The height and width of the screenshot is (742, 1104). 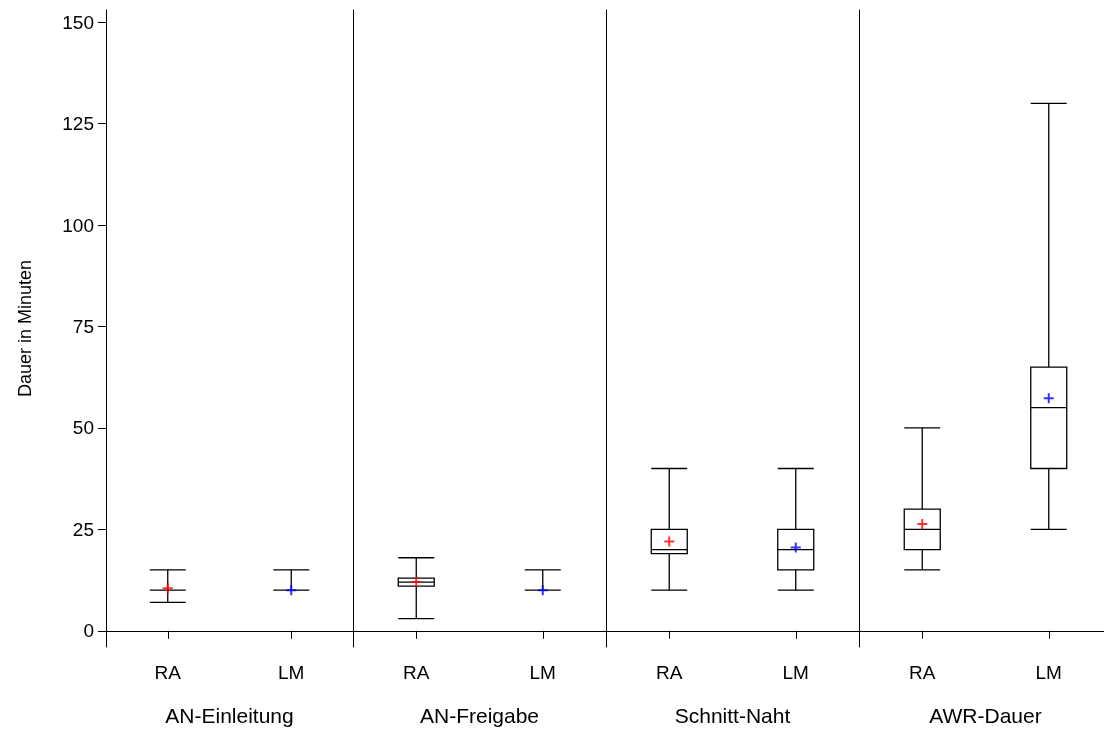 I want to click on x-axis-title: AN-Freigabe, so click(x=479, y=715).